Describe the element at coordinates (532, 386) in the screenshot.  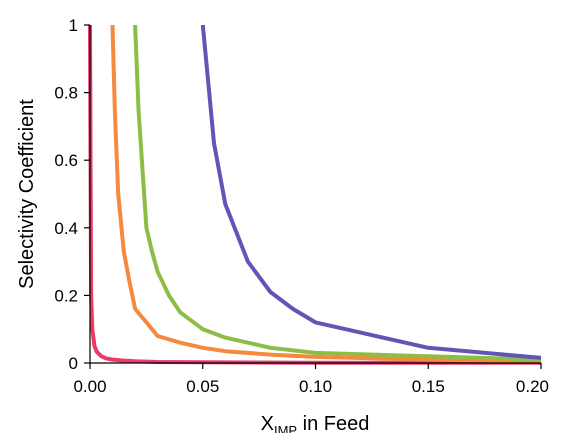
I see `x-tick-label: 0.20` at that location.